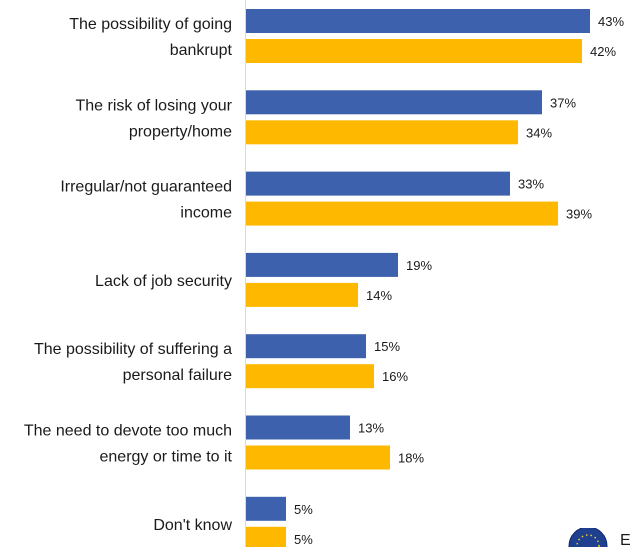 The width and height of the screenshot is (631, 547). Describe the element at coordinates (303, 539) in the screenshot. I see `value-label-7-series-2: 5%` at that location.